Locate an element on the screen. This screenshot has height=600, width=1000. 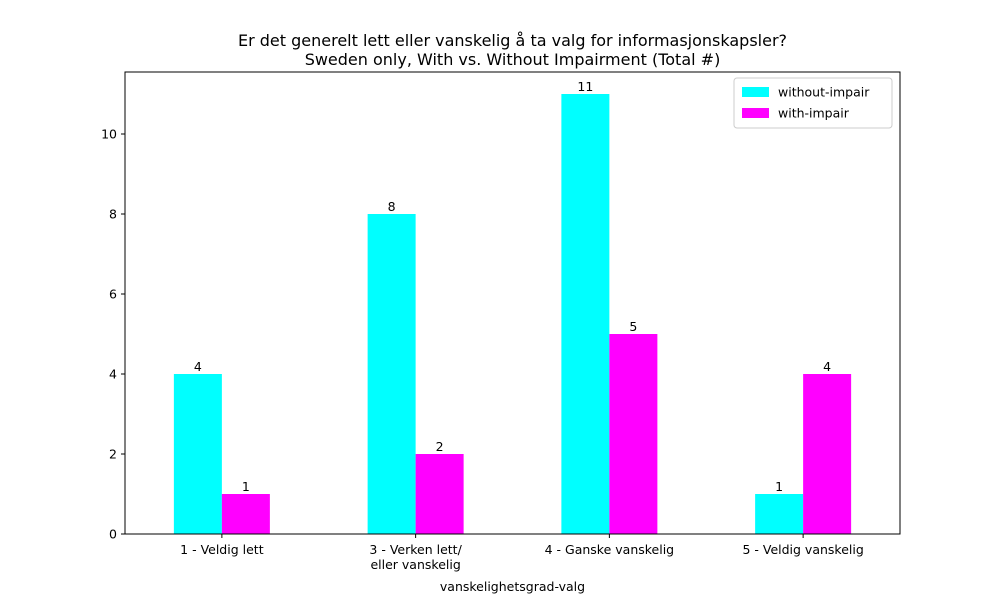
legend-box is located at coordinates (813, 103).